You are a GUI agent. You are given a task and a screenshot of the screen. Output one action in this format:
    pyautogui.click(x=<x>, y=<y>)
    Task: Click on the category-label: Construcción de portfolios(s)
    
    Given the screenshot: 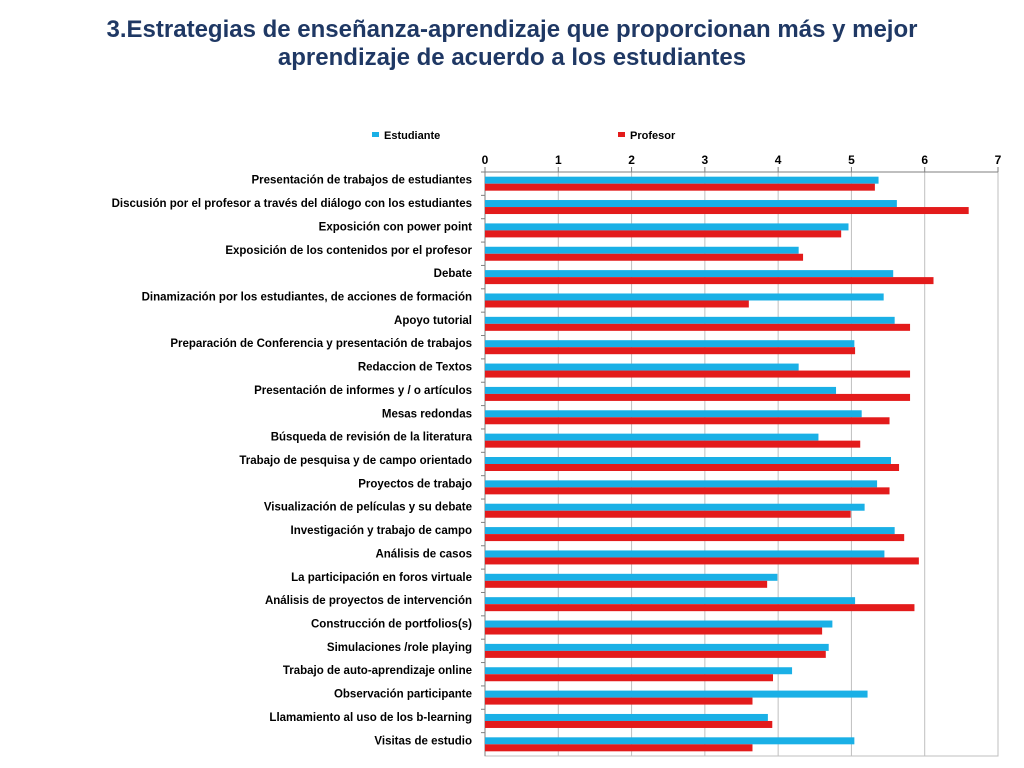 What is the action you would take?
    pyautogui.click(x=391, y=625)
    